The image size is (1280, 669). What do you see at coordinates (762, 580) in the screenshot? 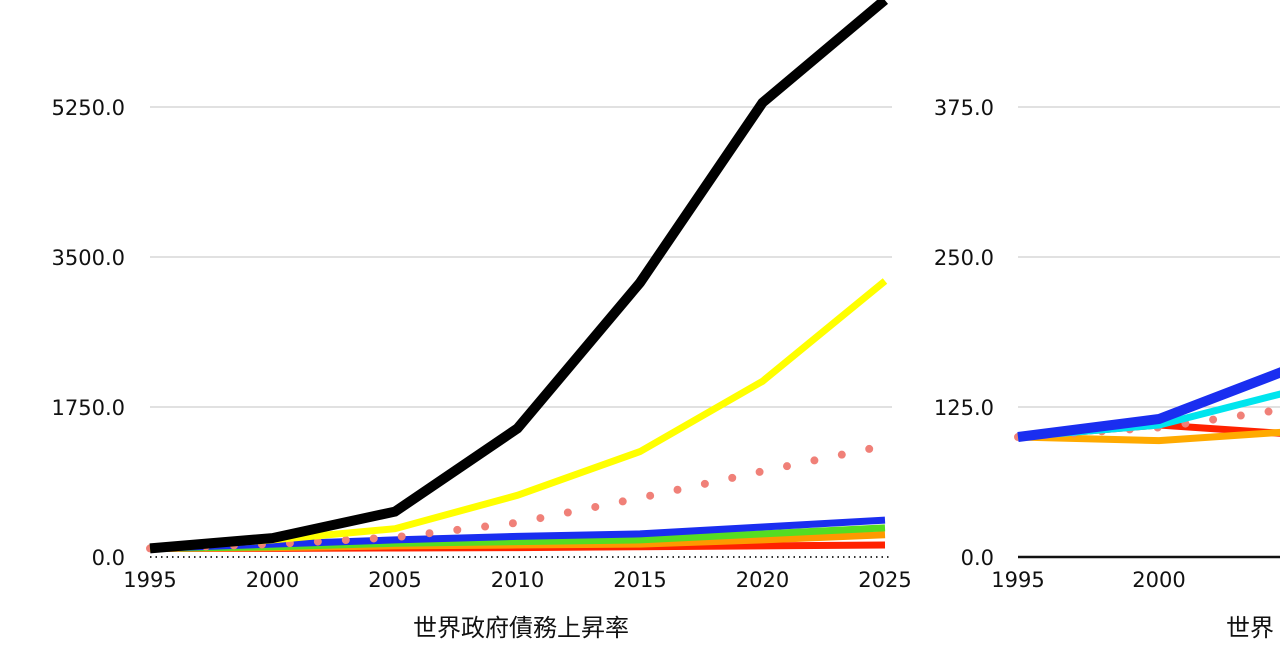
I see `x-tick-label: 2020` at bounding box center [762, 580].